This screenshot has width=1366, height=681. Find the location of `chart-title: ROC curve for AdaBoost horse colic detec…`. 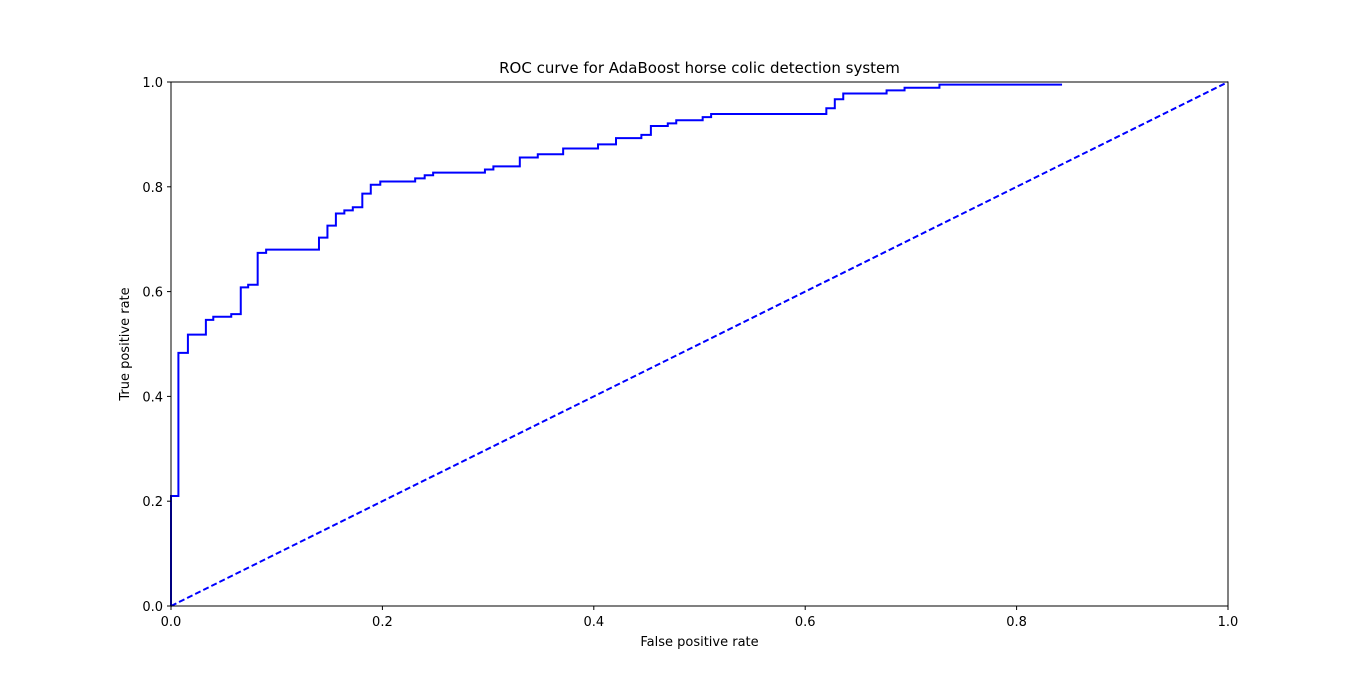

chart-title: ROC curve for AdaBoost horse colic detec… is located at coordinates (699, 68).